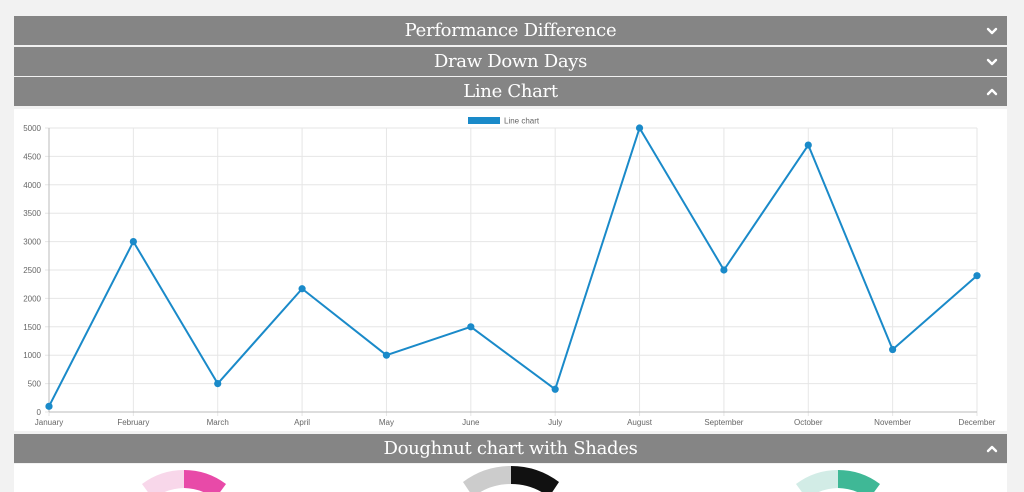  I want to click on doughnut-chart-pink, so click(184, 481).